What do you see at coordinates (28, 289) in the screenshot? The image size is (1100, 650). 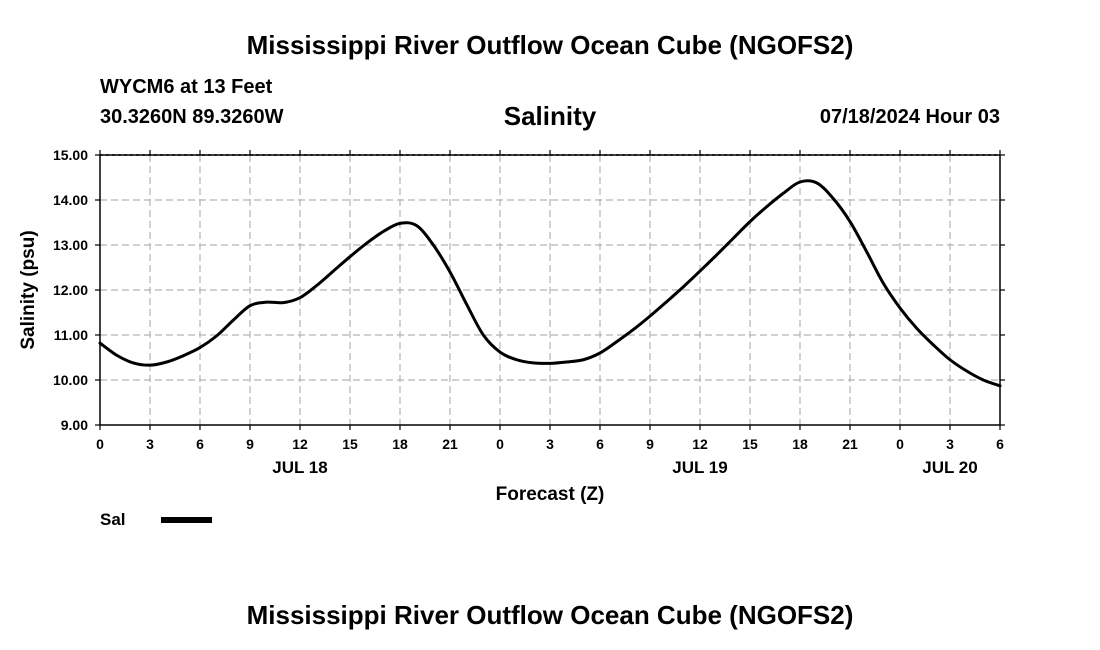 I see `y-axis-label: Salinity (psu)` at bounding box center [28, 289].